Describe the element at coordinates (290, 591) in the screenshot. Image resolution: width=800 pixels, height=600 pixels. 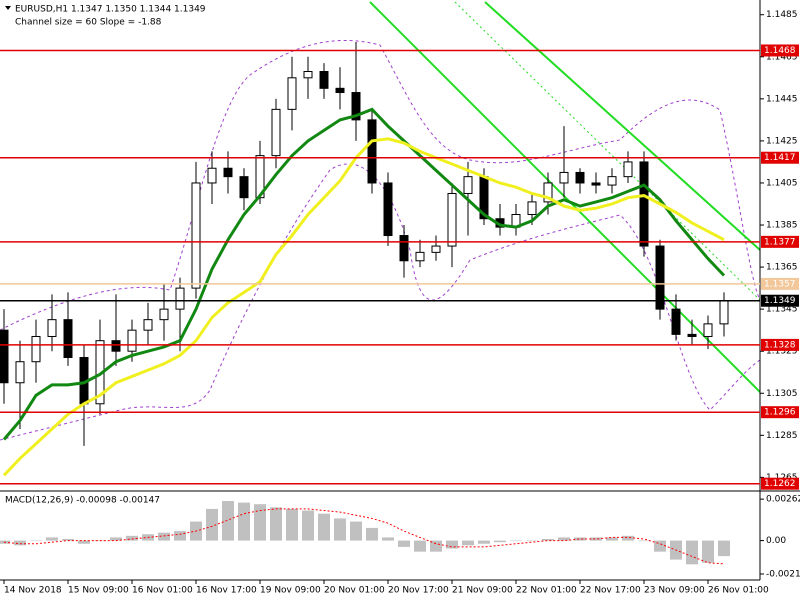
I see `x-tick-label: 19 Nov 09:00` at that location.